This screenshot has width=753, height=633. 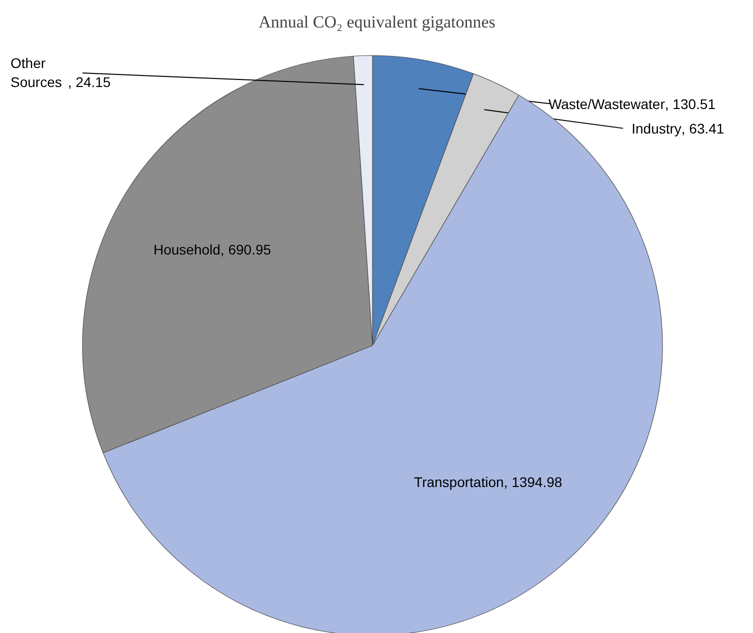 I want to click on data-label: , 690.95, so click(x=246, y=250).